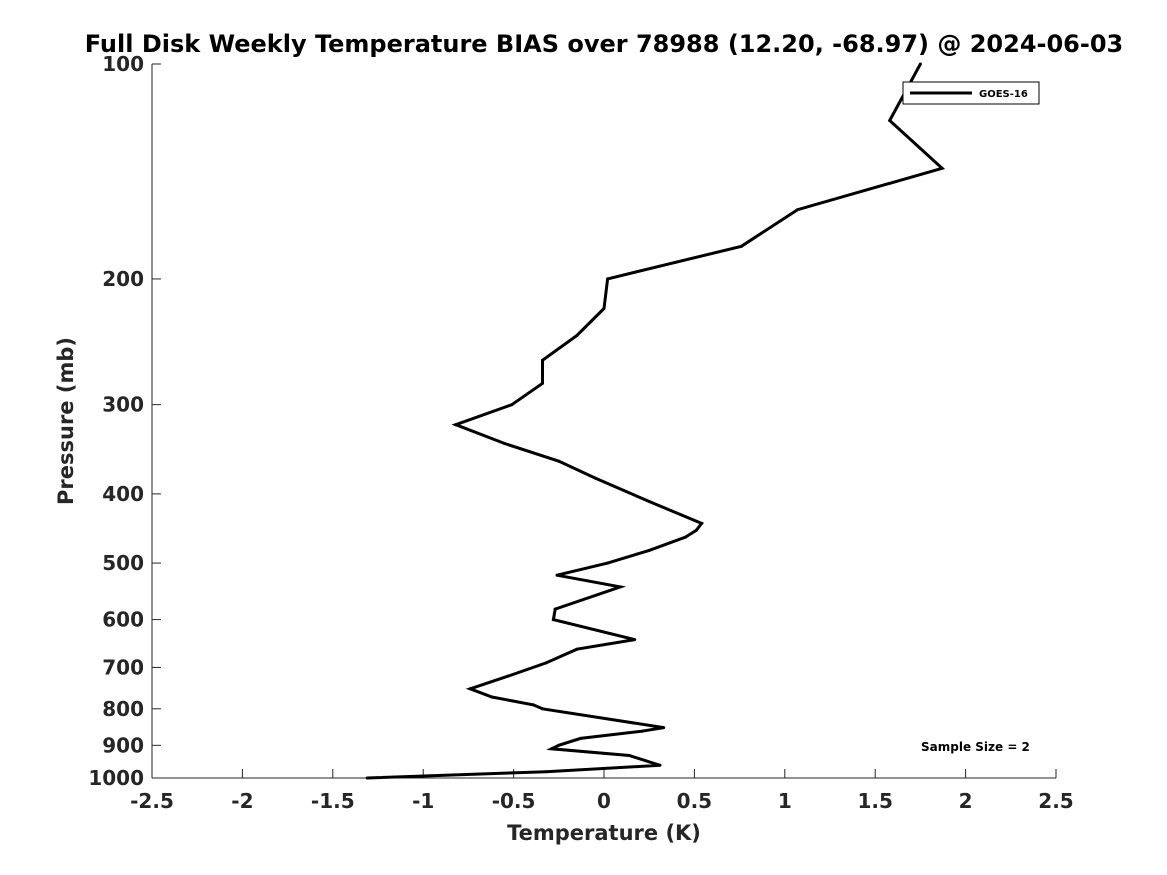 The image size is (1167, 875). I want to click on x-ticks: -2.5 -2 -1.5 -1 -0.5 0 0.5 1 1.5 2 2.5, so click(602, 791).